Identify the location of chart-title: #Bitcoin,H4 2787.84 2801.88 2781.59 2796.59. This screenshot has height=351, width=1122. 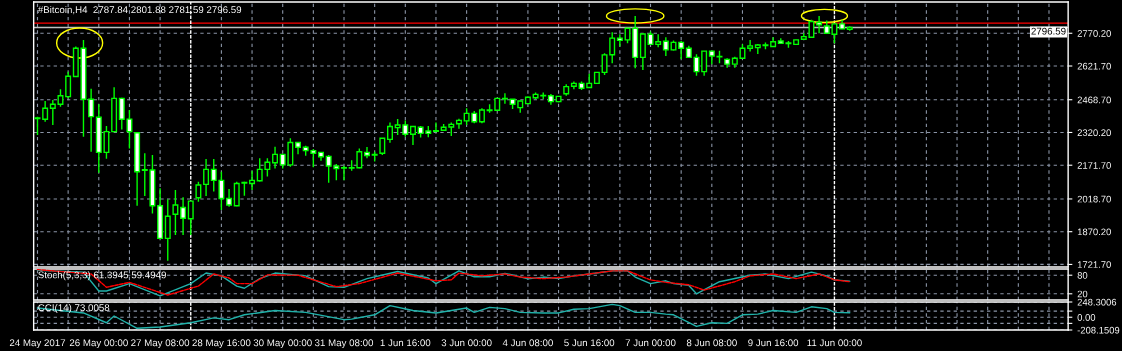
(139, 10).